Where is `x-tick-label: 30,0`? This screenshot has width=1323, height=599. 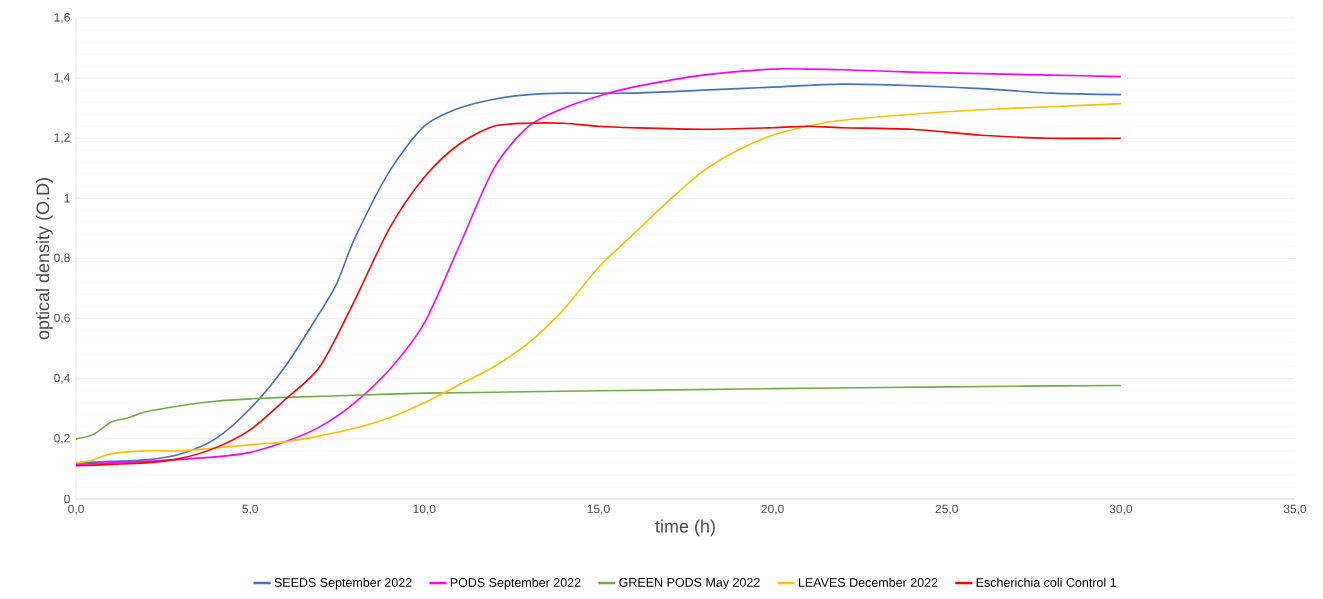 x-tick-label: 30,0 is located at coordinates (1121, 509).